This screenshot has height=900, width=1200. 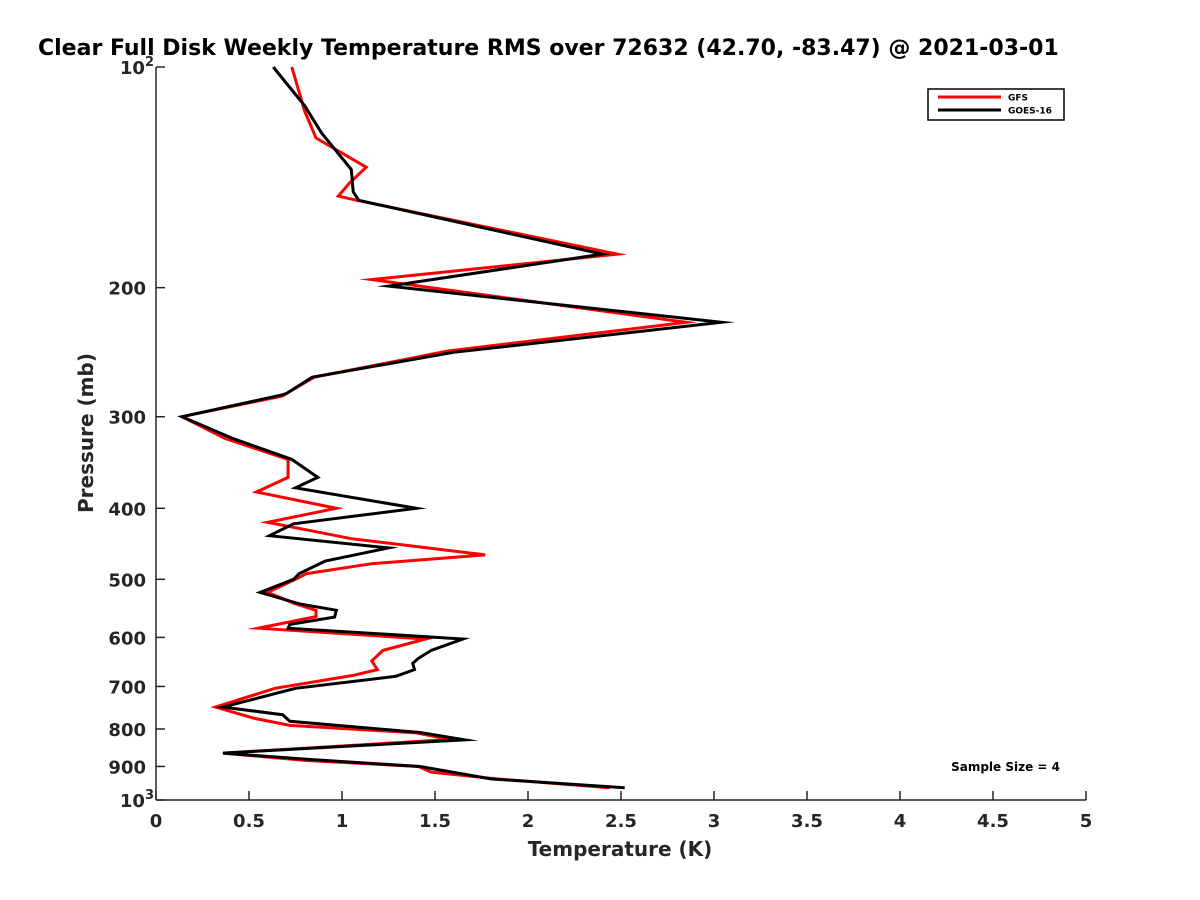 What do you see at coordinates (86, 433) in the screenshot?
I see `y-axis-title: Pressure (mb)` at bounding box center [86, 433].